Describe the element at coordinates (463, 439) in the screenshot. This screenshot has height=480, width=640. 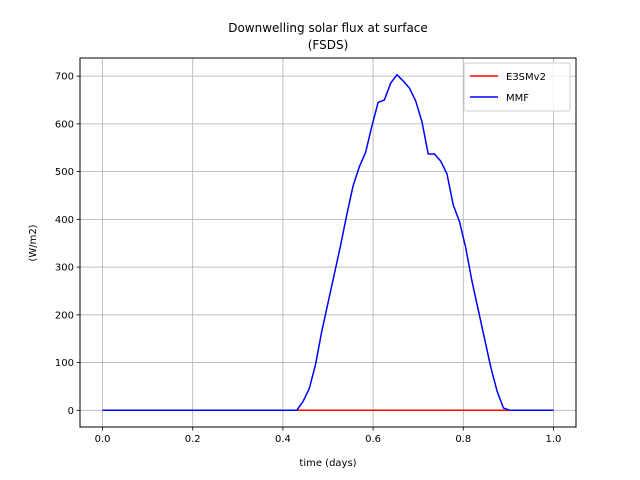
I see `x-tick-label: 0.8` at that location.